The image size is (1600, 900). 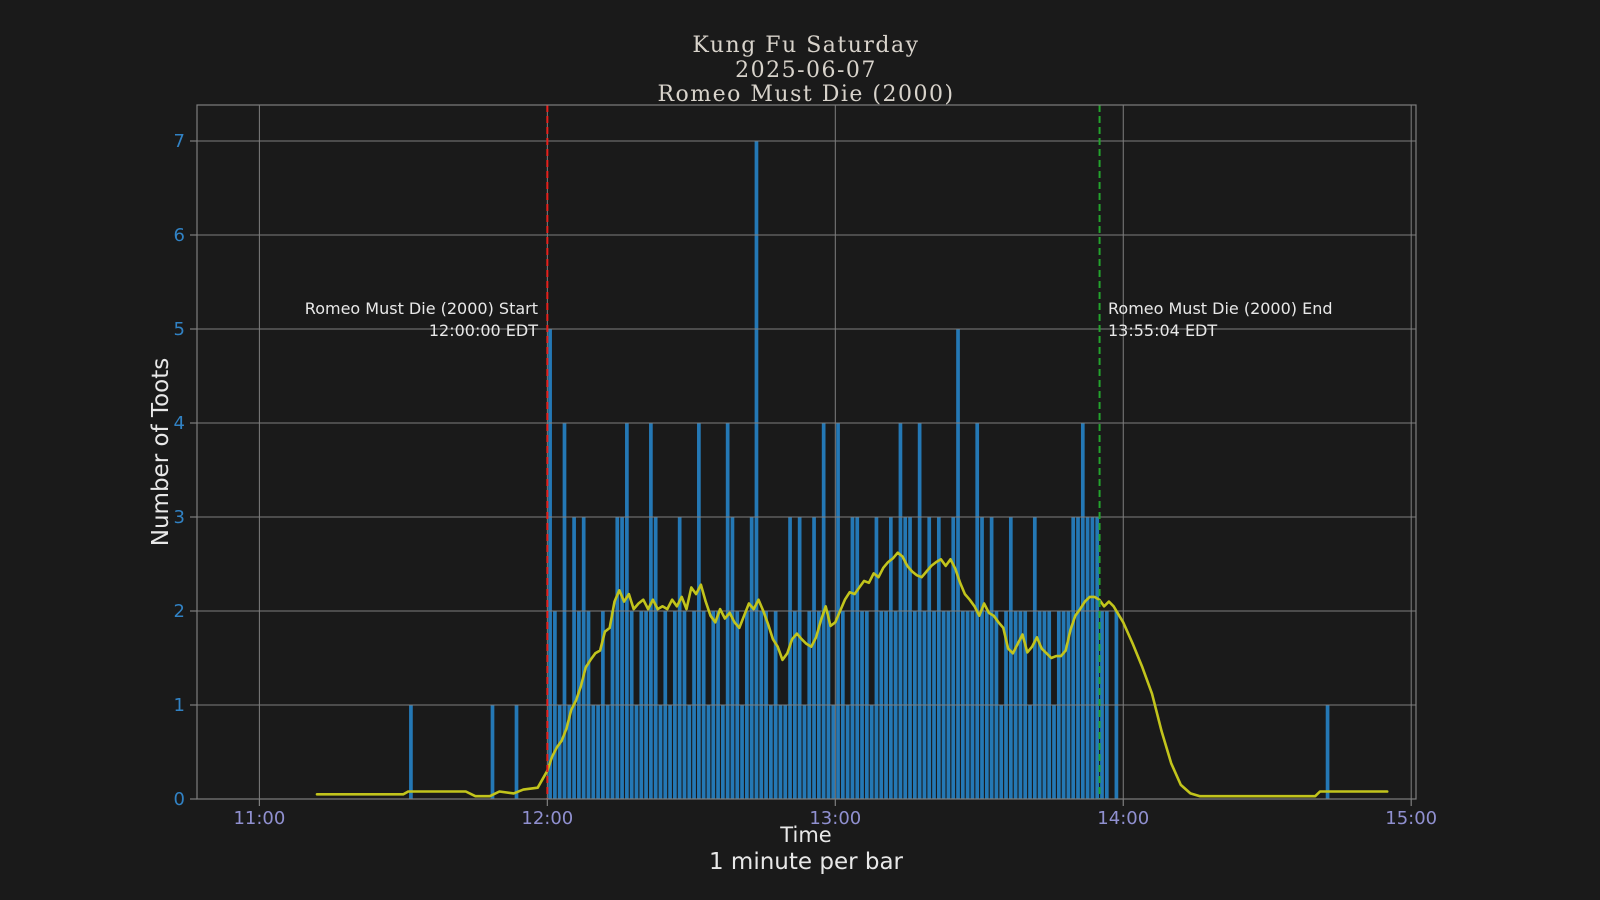 I want to click on end-annotation-line1: Romeo Must Die (2000) End, so click(x=1220, y=308).